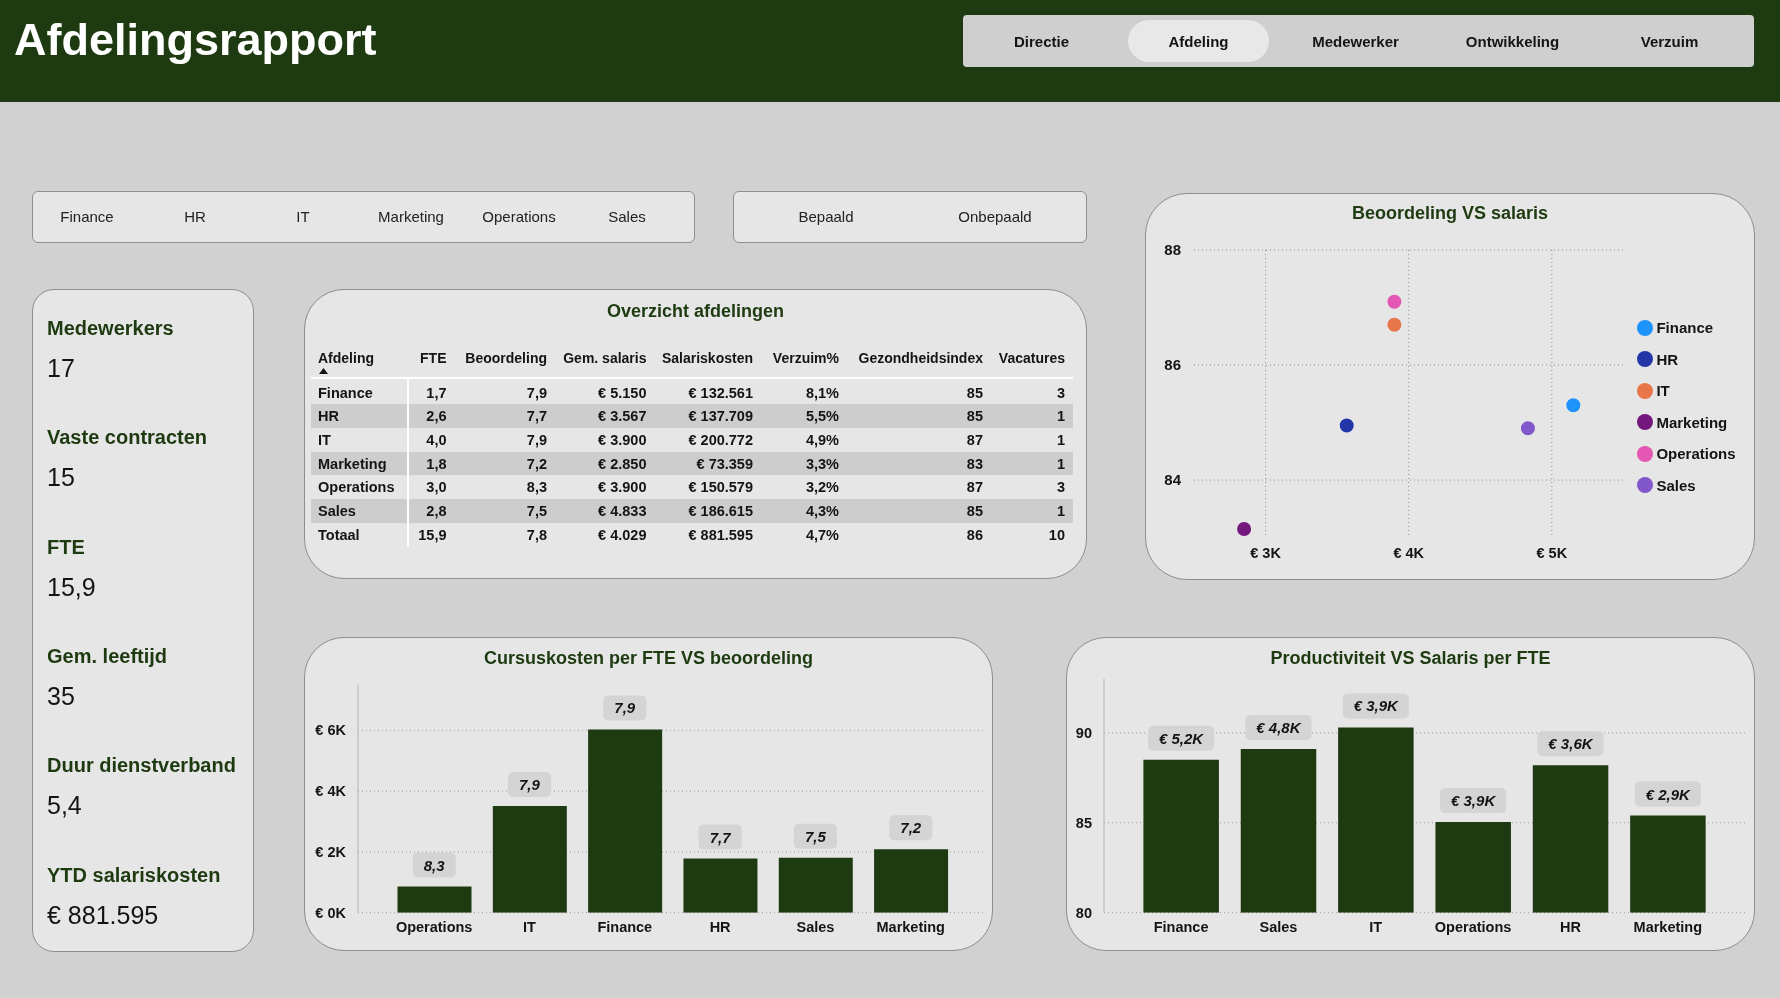 The width and height of the screenshot is (1780, 998). What do you see at coordinates (920, 358) in the screenshot?
I see `category-label: Gezondheidsindex` at bounding box center [920, 358].